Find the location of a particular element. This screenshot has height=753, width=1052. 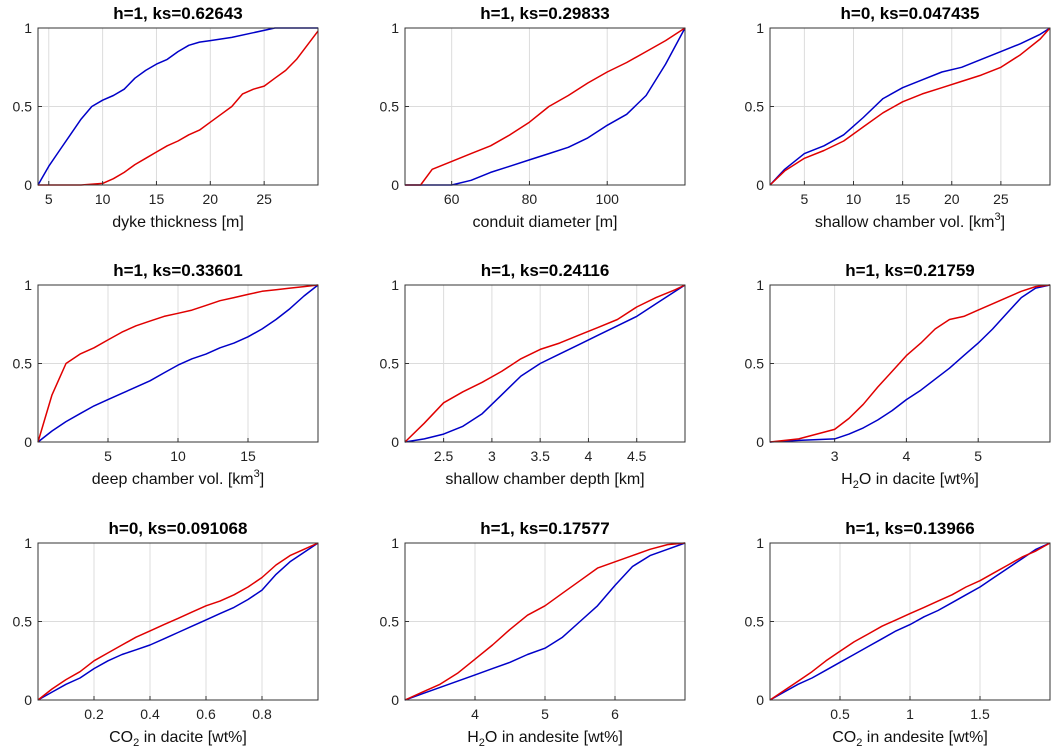

x-axis-label: dyke thickness [m] is located at coordinates (178, 222).